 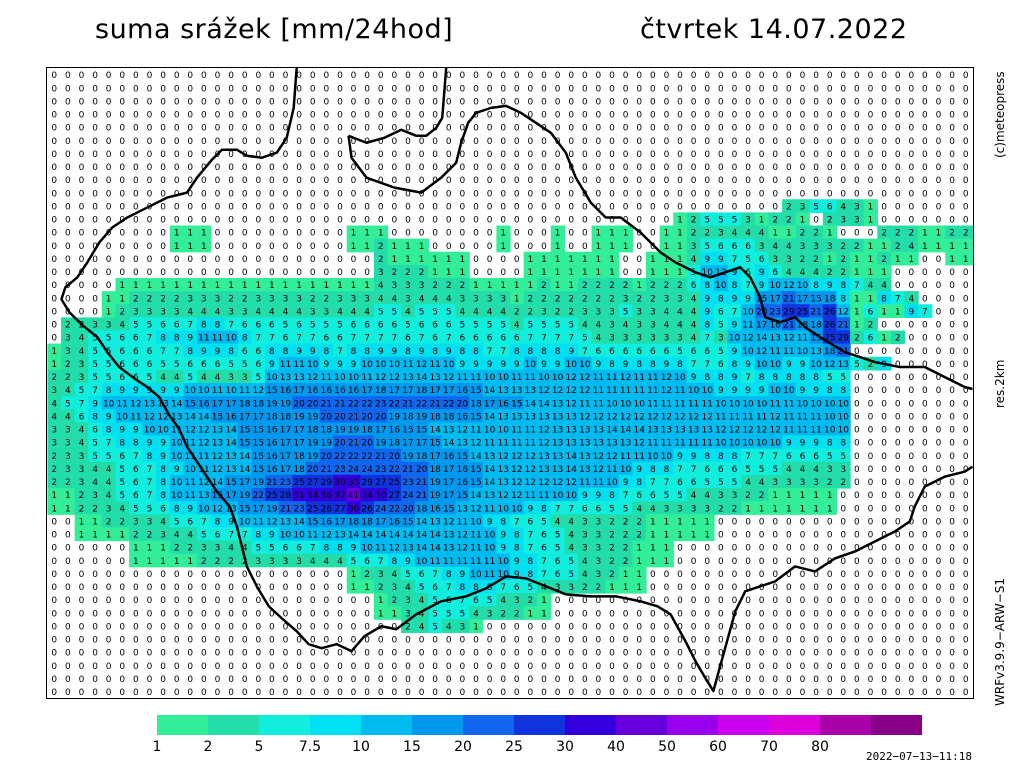 What do you see at coordinates (422, 470) in the screenshot?
I see `precip-value: 20` at bounding box center [422, 470].